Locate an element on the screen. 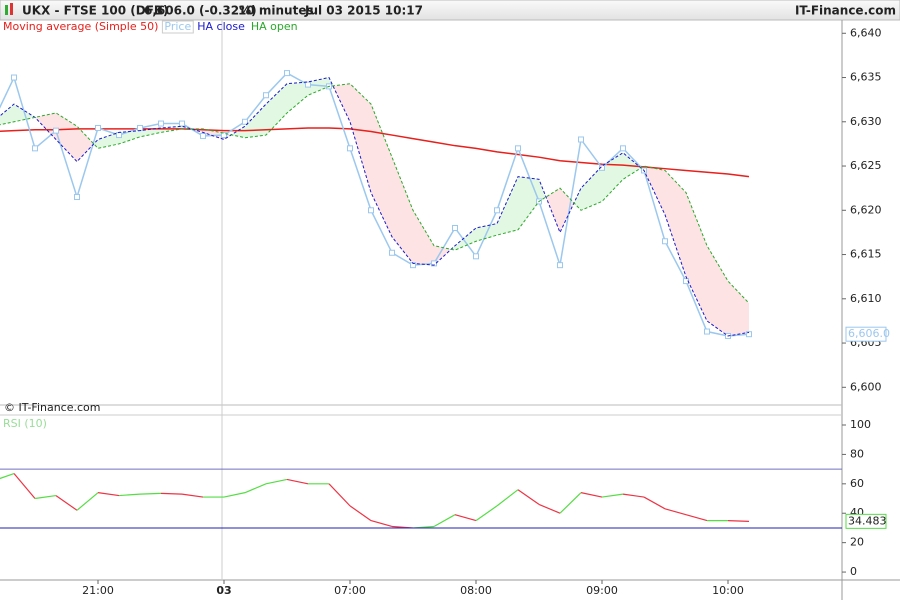 The height and width of the screenshot is (600, 900). legend-box is located at coordinates (177, 27).